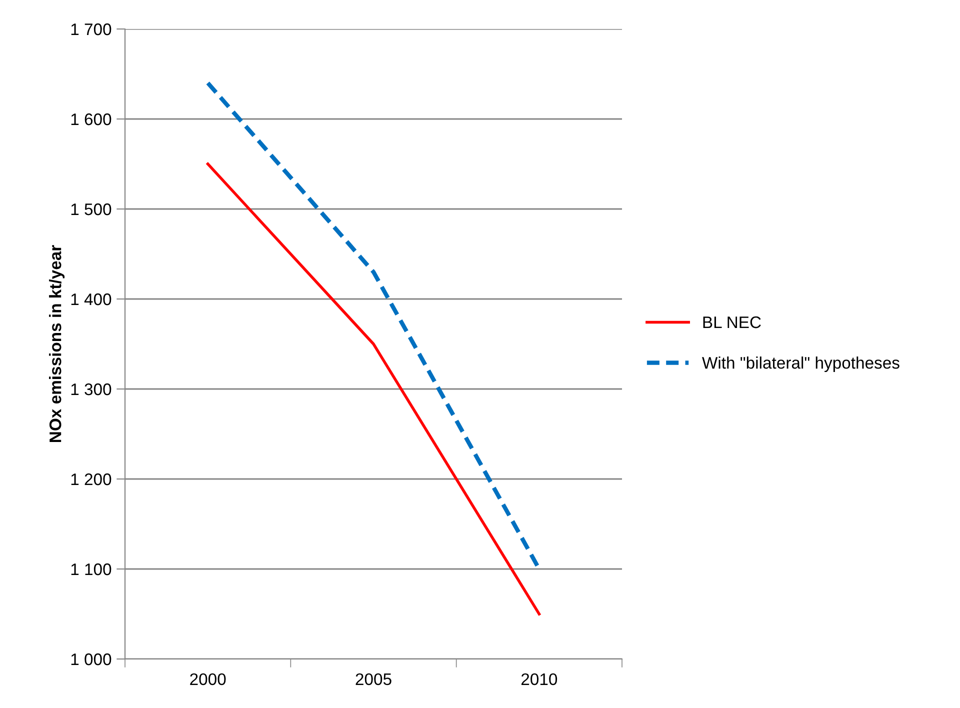 The image size is (960, 708). Describe the element at coordinates (801, 364) in the screenshot. I see `legend-label: With "bilateral" hypotheses` at that location.